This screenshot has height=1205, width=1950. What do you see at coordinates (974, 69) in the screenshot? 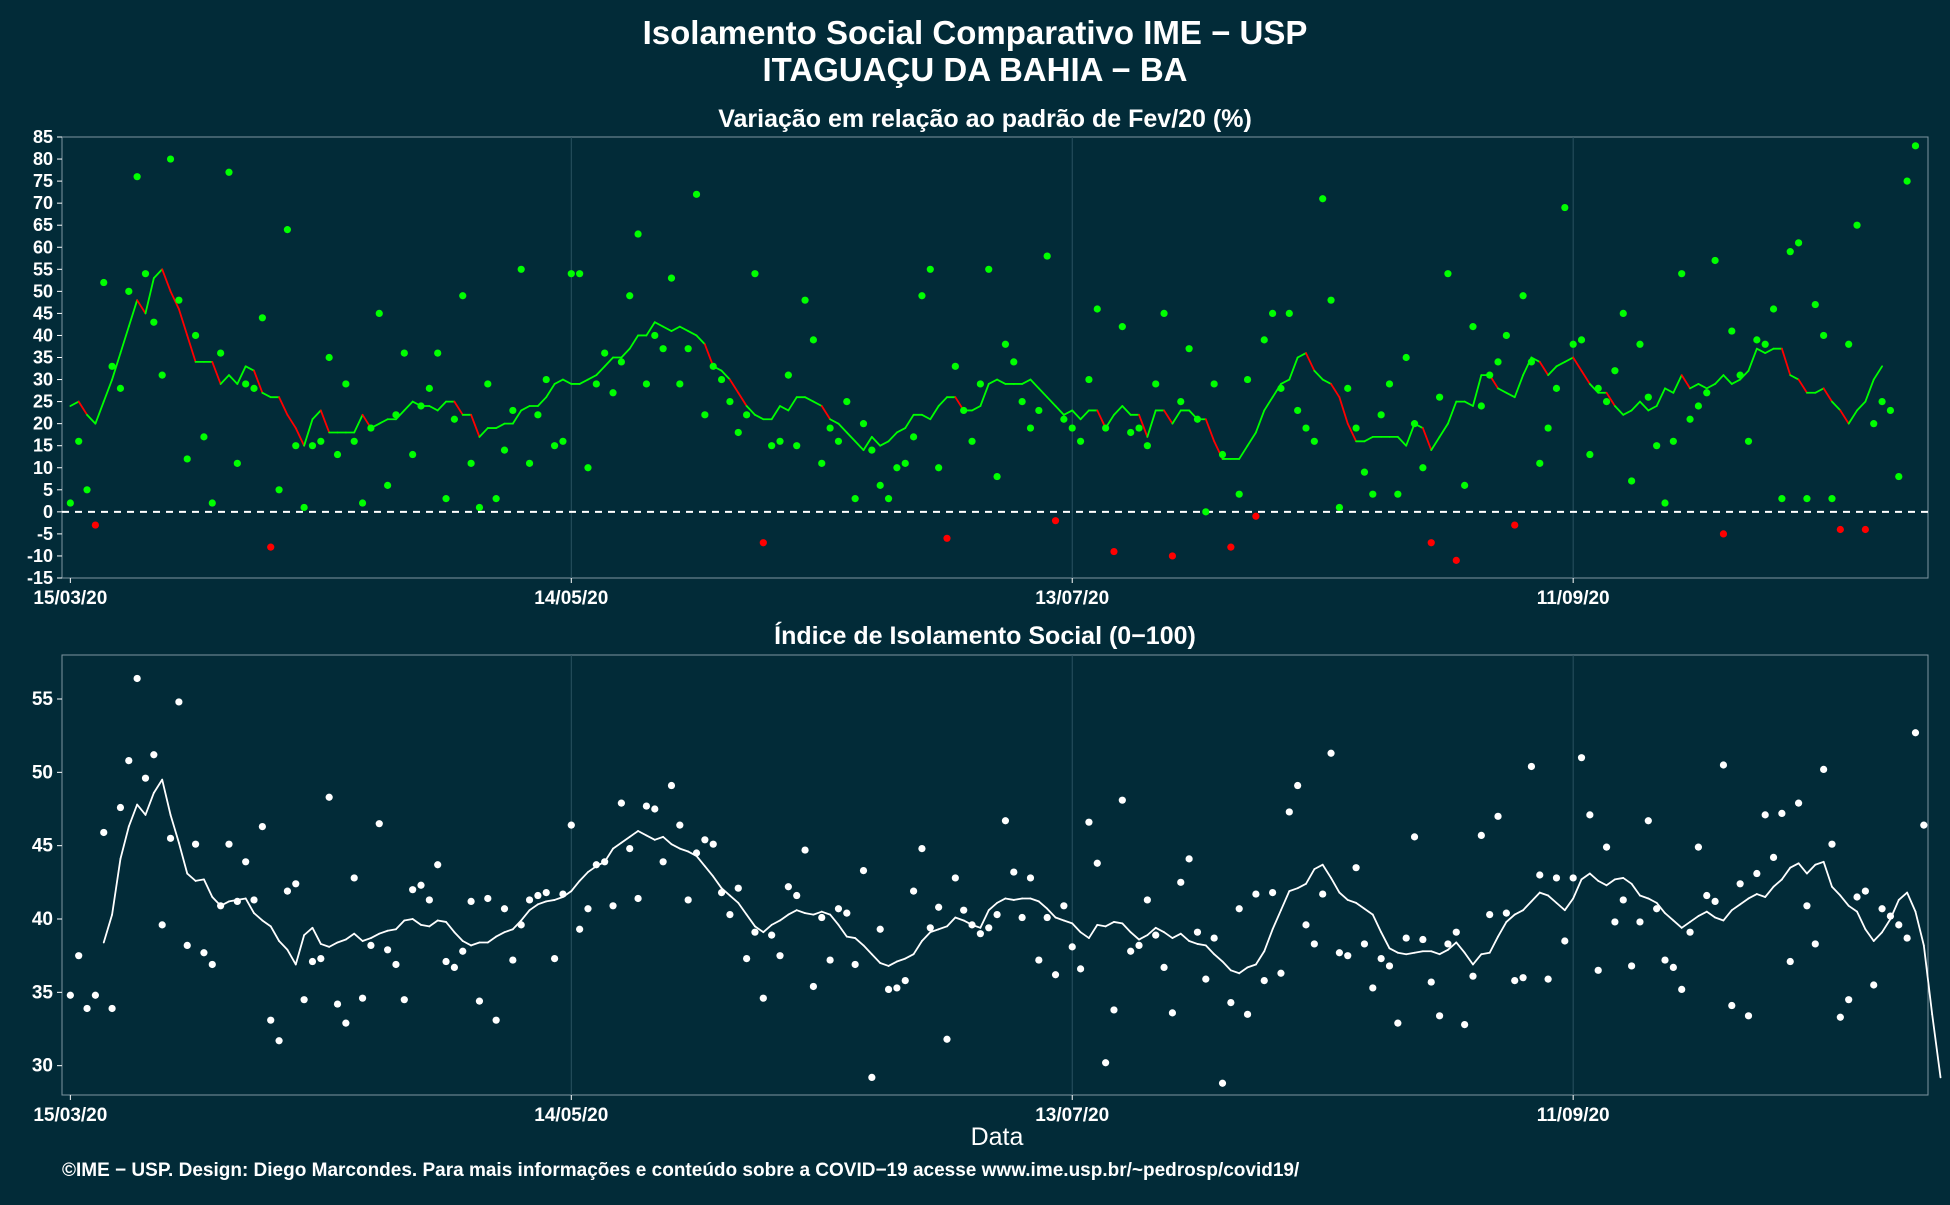
I see `figure-subtitle: ITAGUAÇU DA BAHIA − BA` at bounding box center [974, 69].